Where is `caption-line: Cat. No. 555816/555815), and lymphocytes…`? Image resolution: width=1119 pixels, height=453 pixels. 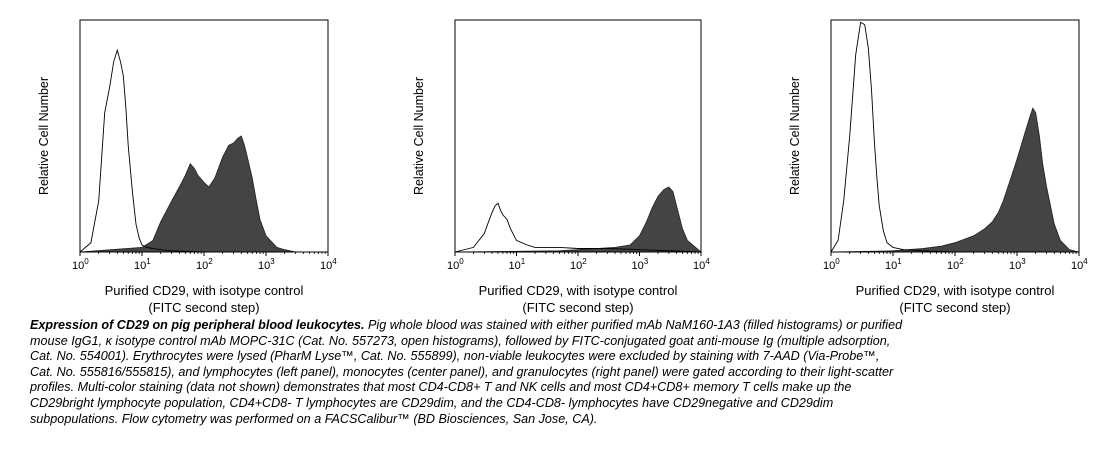
caption-line: Cat. No. 555816/555815), and lymphocytes… is located at coordinates (462, 371).